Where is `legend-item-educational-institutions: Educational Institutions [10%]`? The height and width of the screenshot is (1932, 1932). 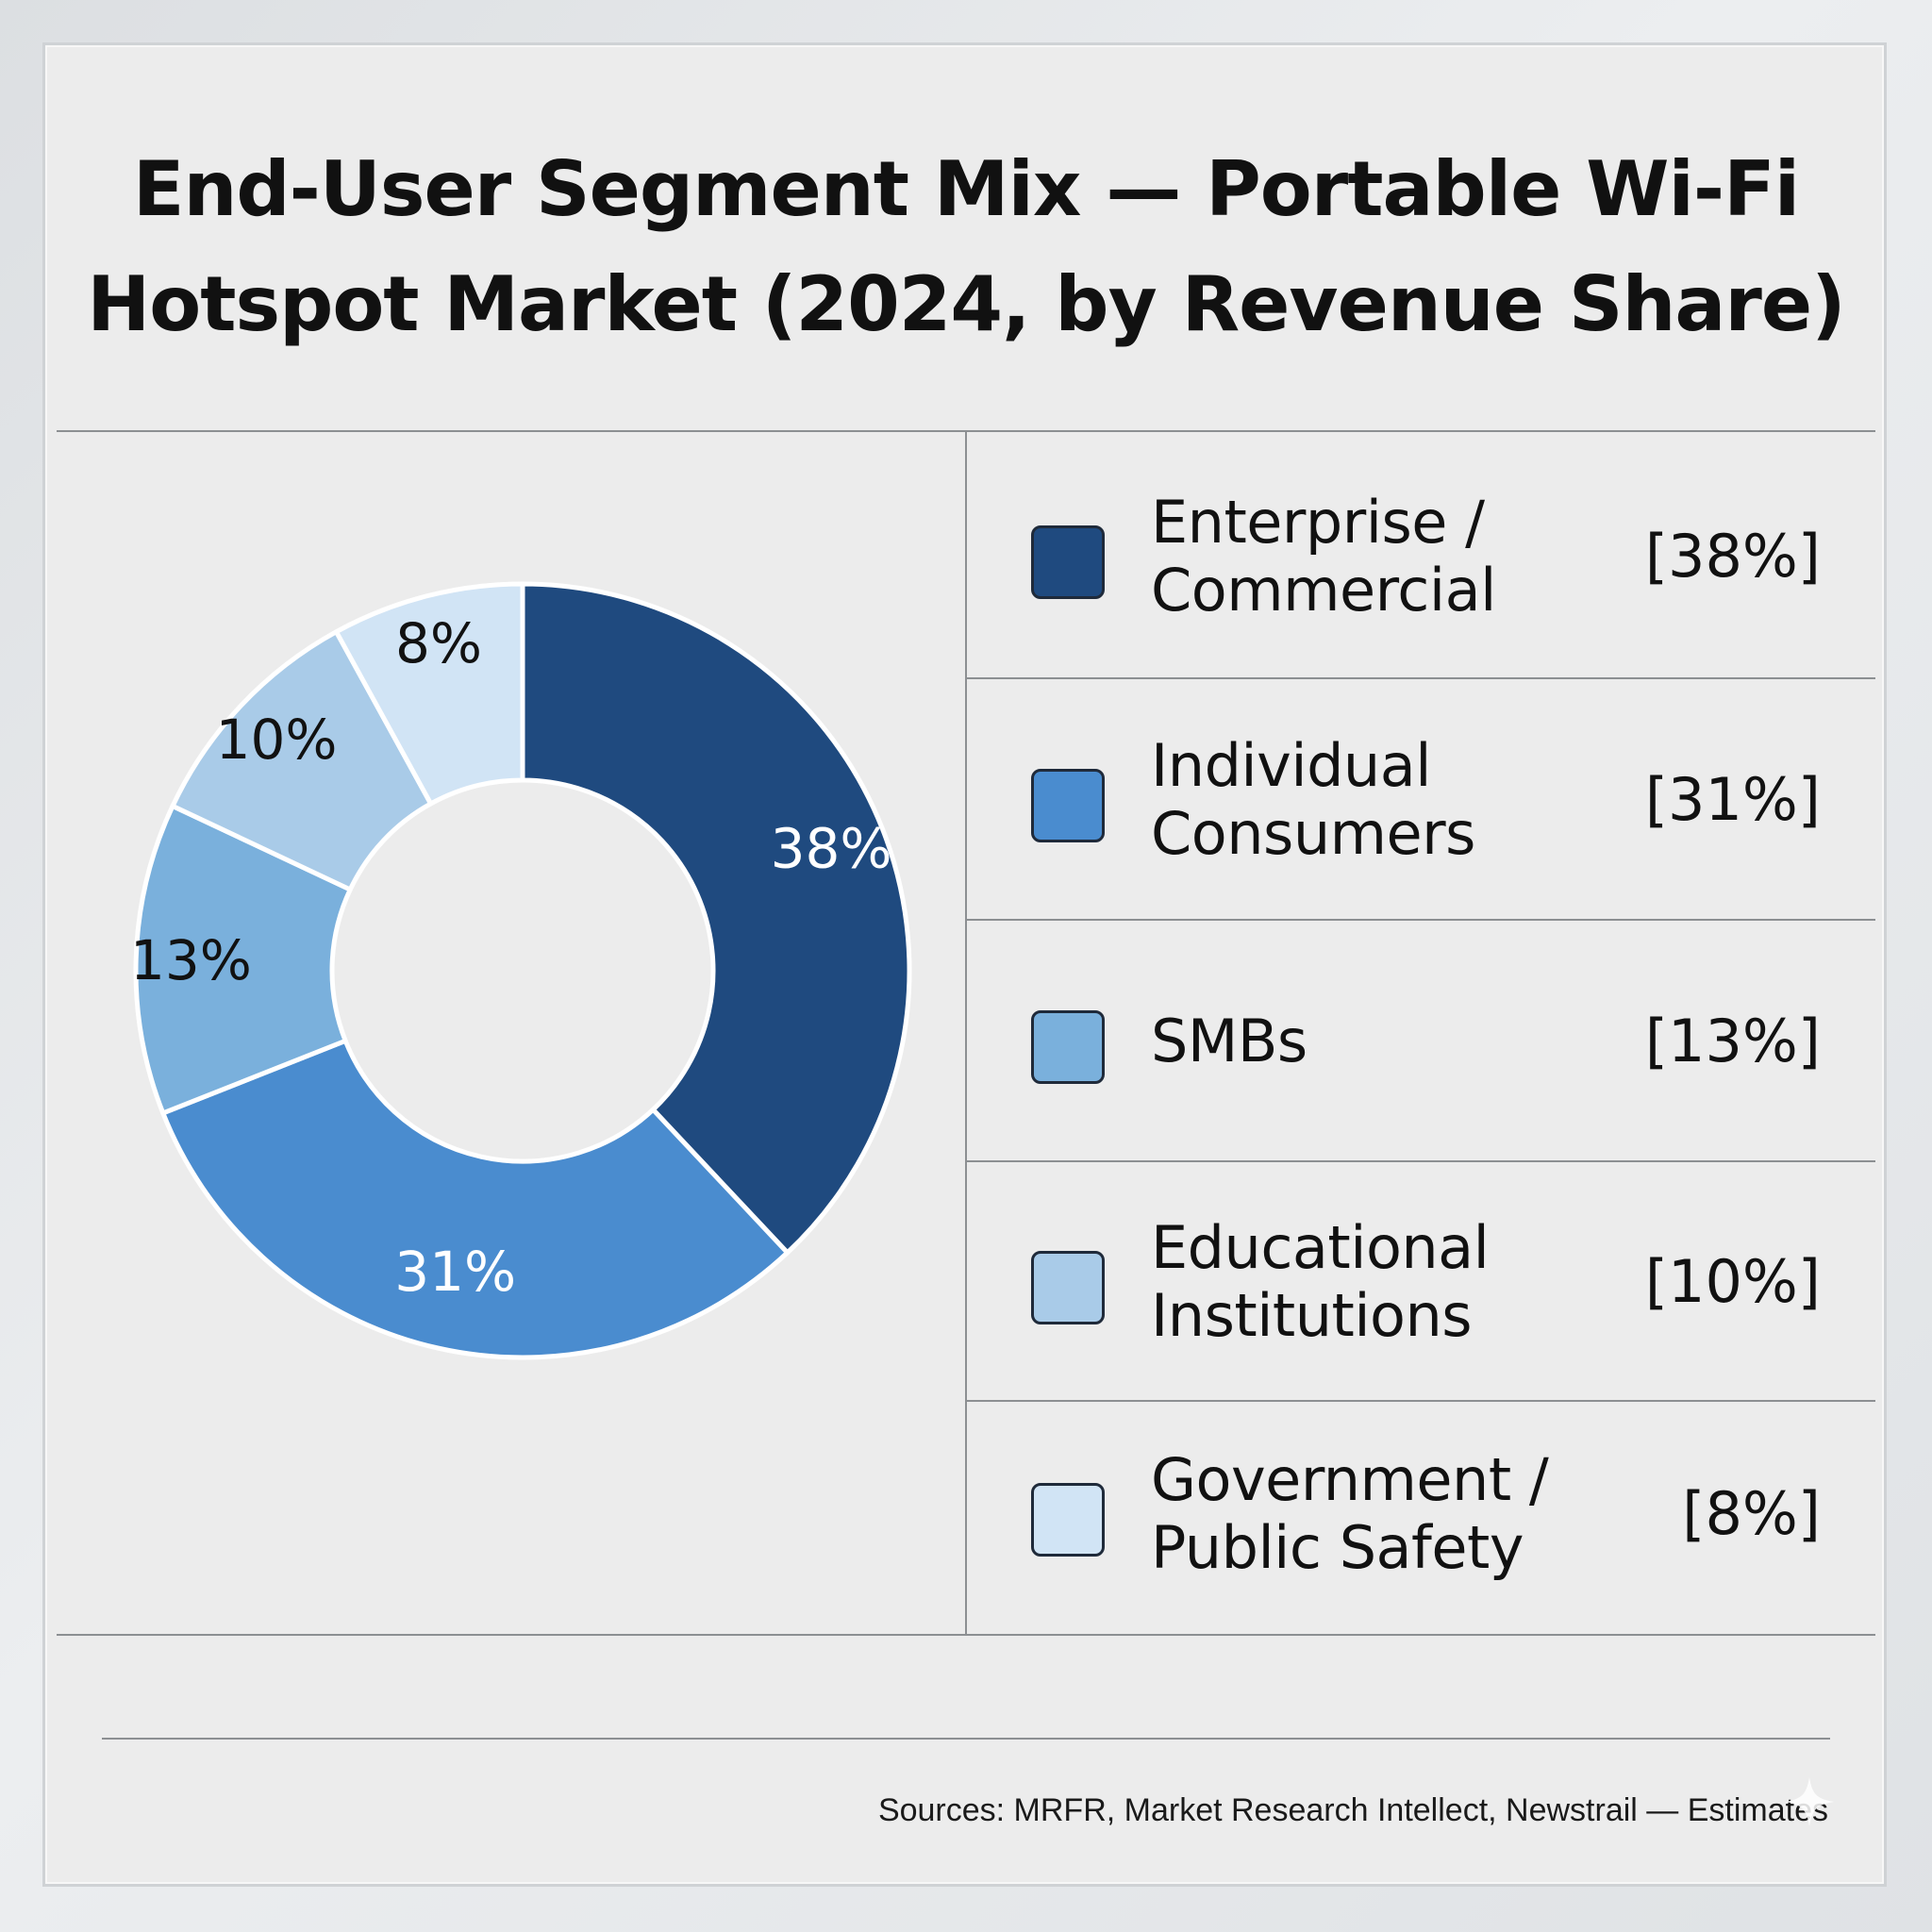 legend-item-educational-institutions: Educational Institutions [10%] is located at coordinates (1422, 1282).